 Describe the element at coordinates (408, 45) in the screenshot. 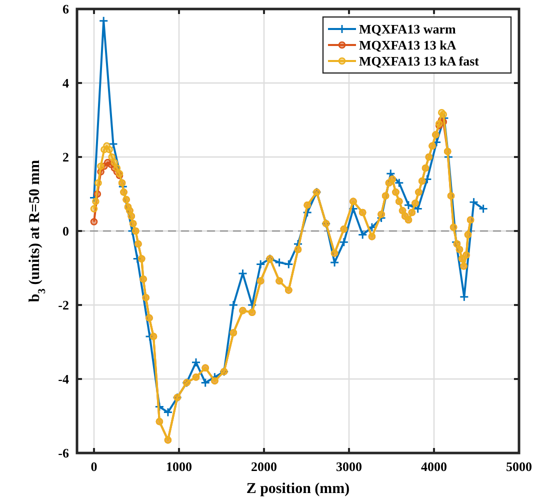

I see `legend-label: MQXFA13 13 kA` at that location.